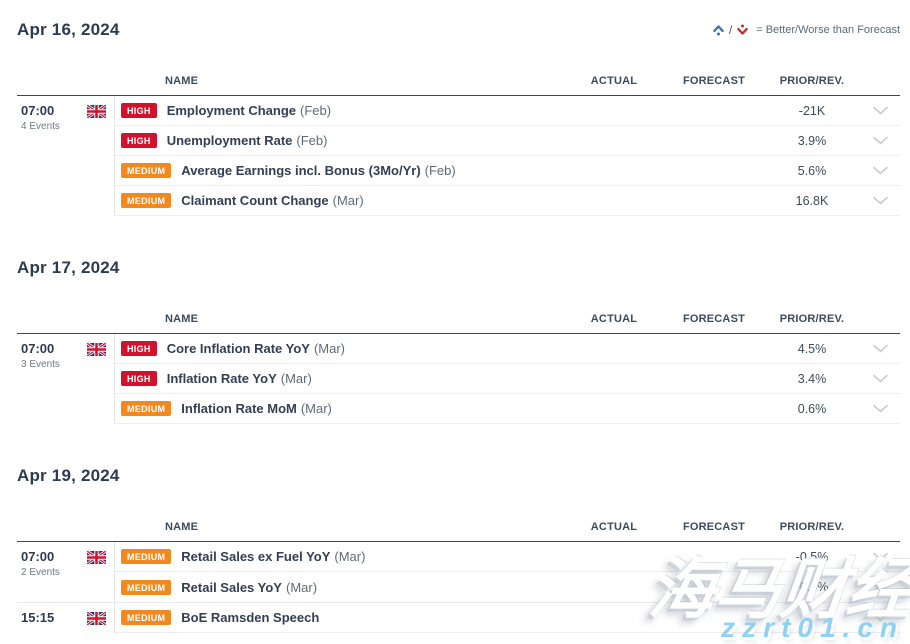  I want to click on date-heading: Apr 17, 2024, so click(68, 267).